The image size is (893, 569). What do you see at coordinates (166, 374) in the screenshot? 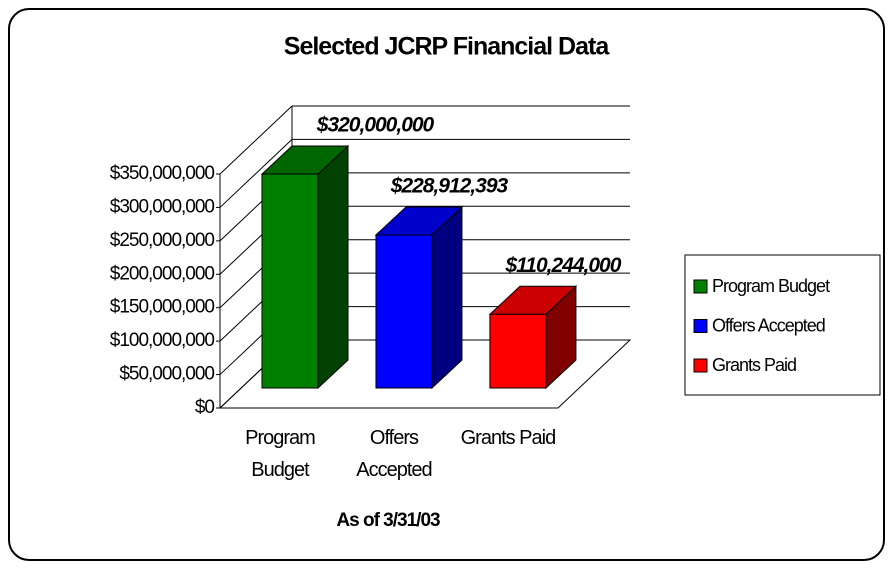
I see `y-tick-label: $50,000,000` at bounding box center [166, 374].